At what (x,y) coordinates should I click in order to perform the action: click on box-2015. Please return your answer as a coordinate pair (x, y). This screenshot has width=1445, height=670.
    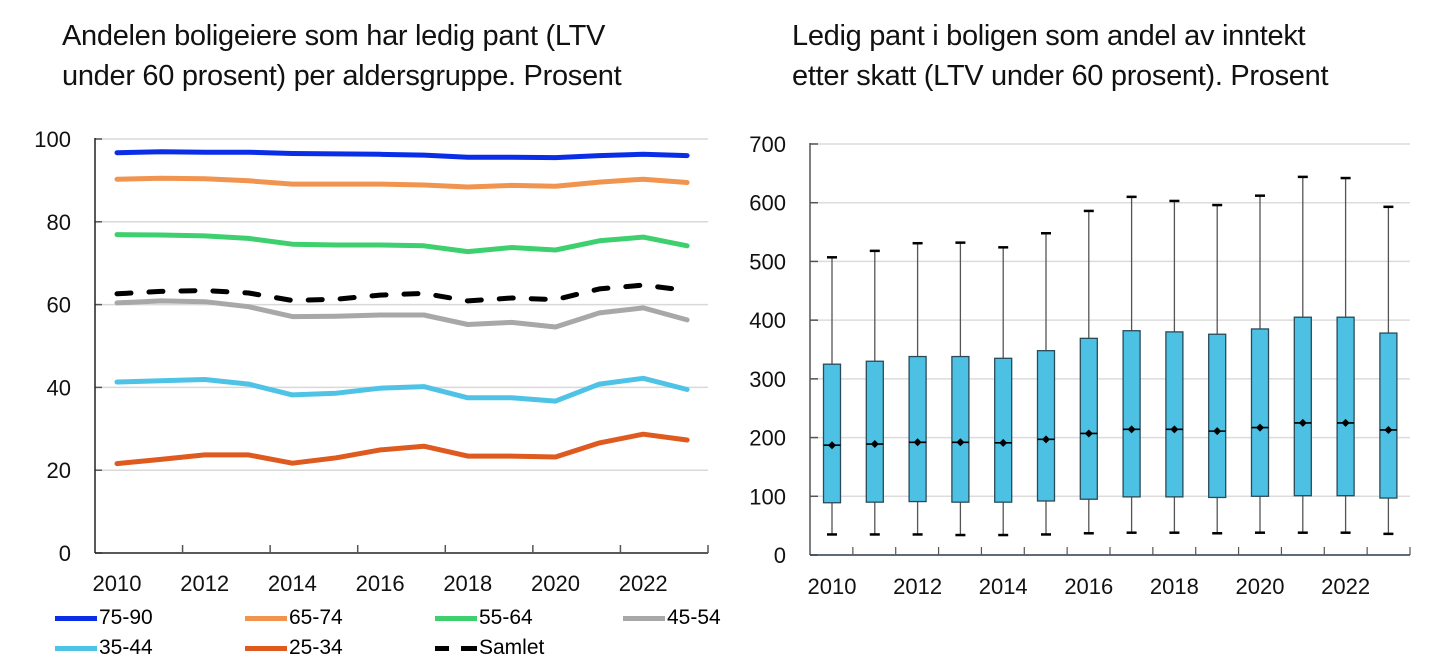
    Looking at the image, I should click on (1046, 383).